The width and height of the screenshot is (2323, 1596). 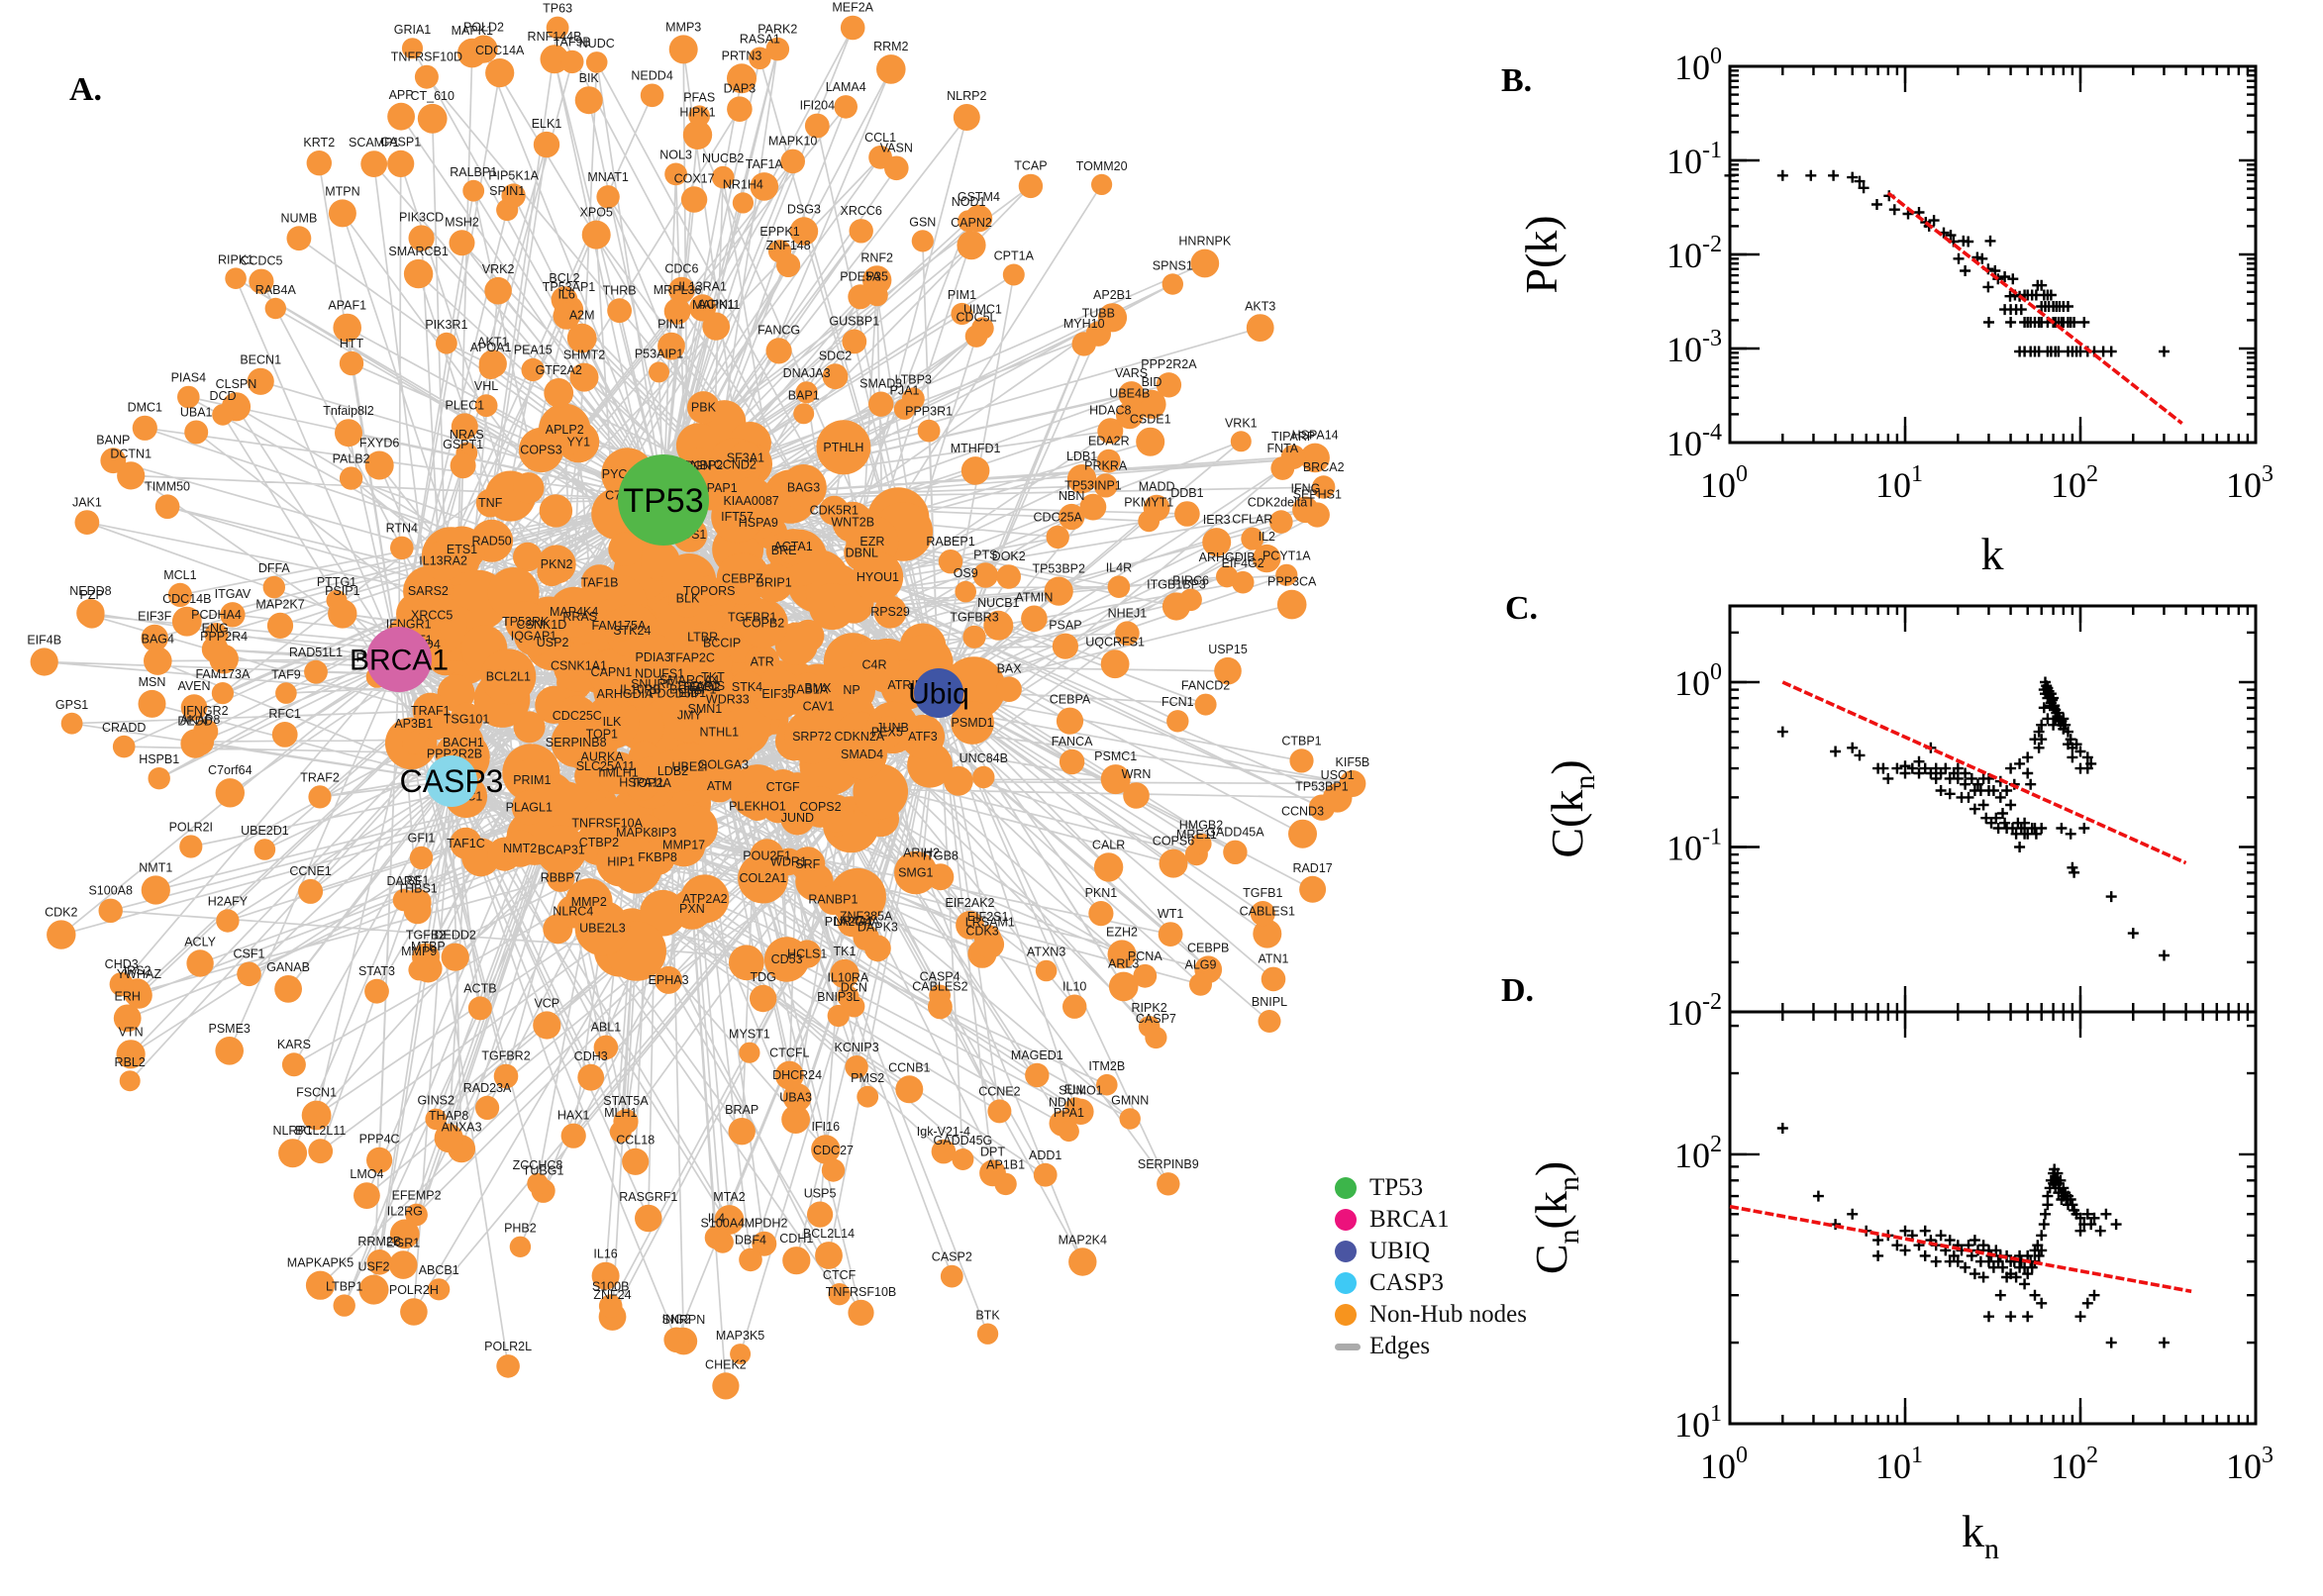 I want to click on network-node-label: CTCF, so click(x=840, y=1275).